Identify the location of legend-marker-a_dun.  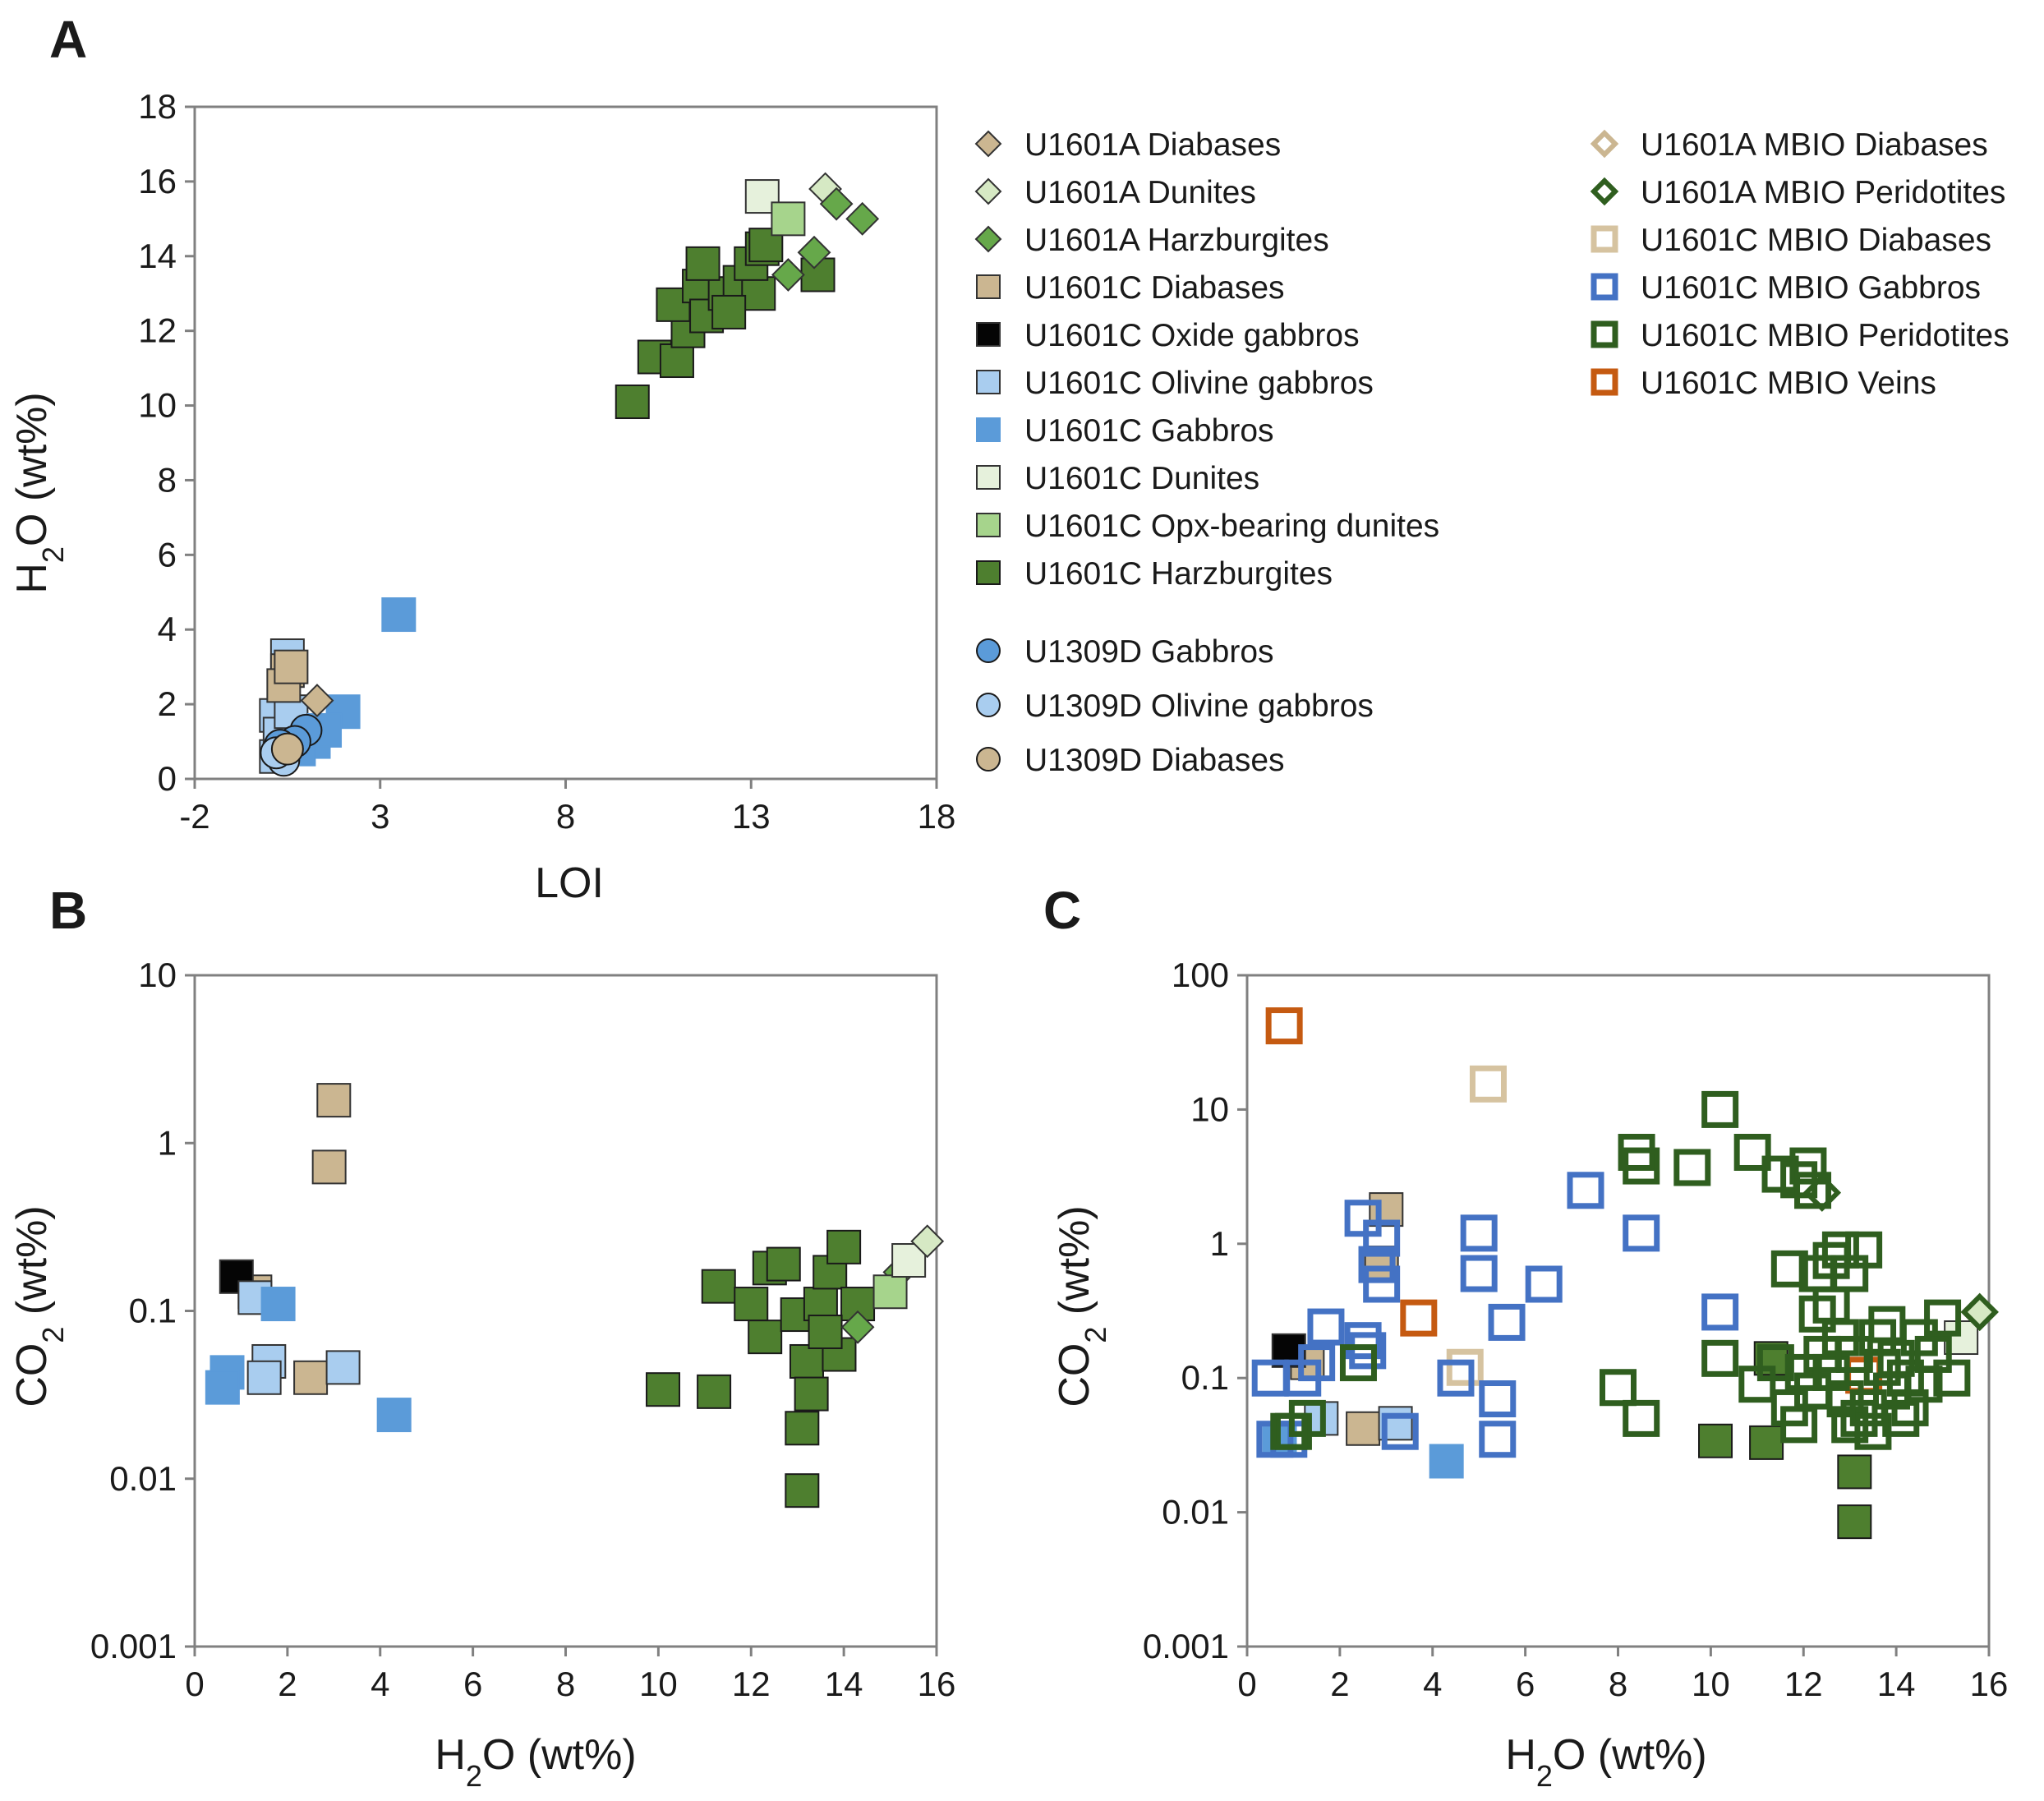
(988, 191).